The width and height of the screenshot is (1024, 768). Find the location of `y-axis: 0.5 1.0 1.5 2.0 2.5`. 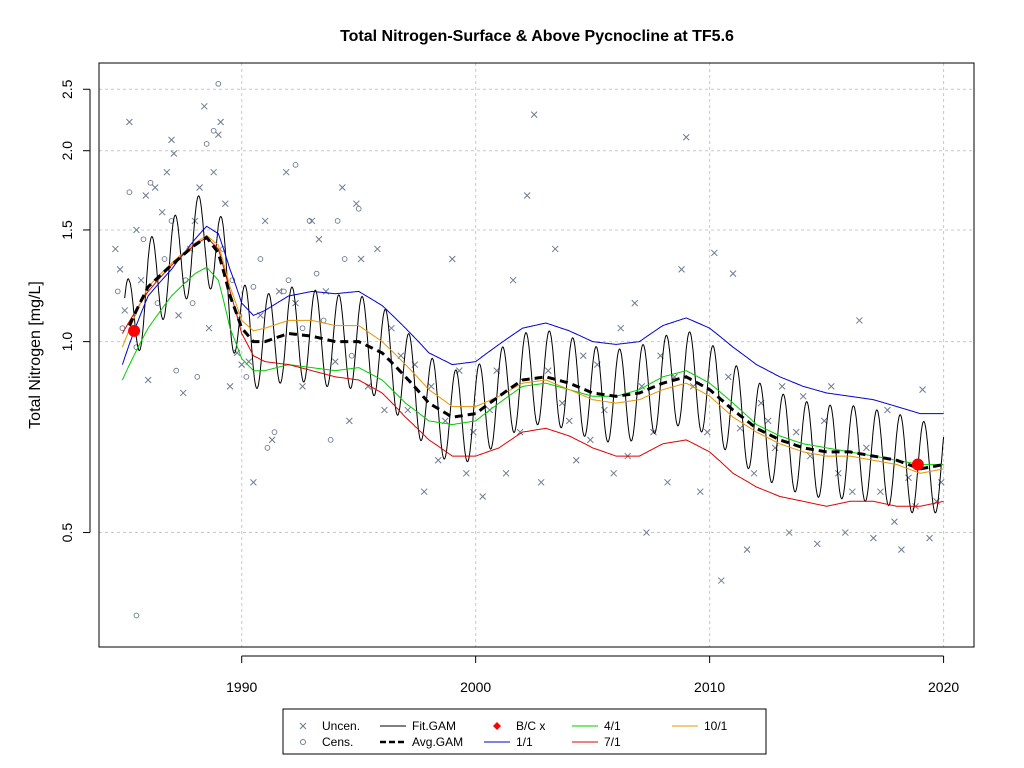

y-axis: 0.5 1.0 1.5 2.0 2.5 is located at coordinates (75, 310).